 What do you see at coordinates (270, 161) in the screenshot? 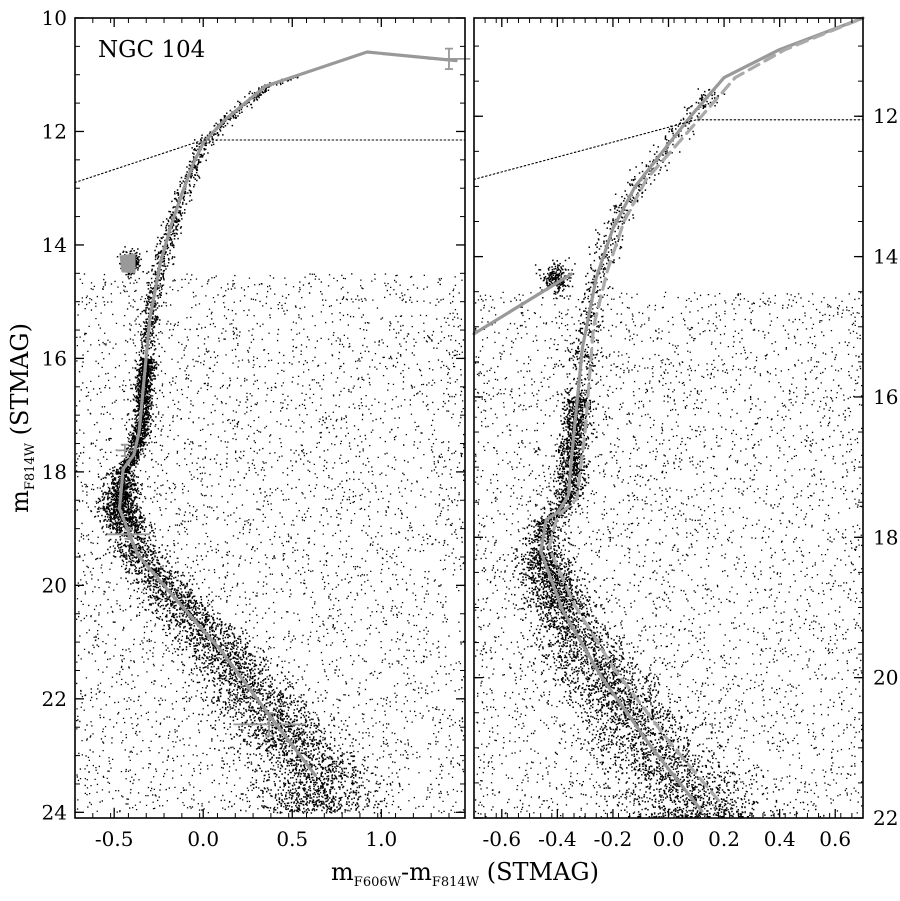
I see `left-reference-line` at bounding box center [270, 161].